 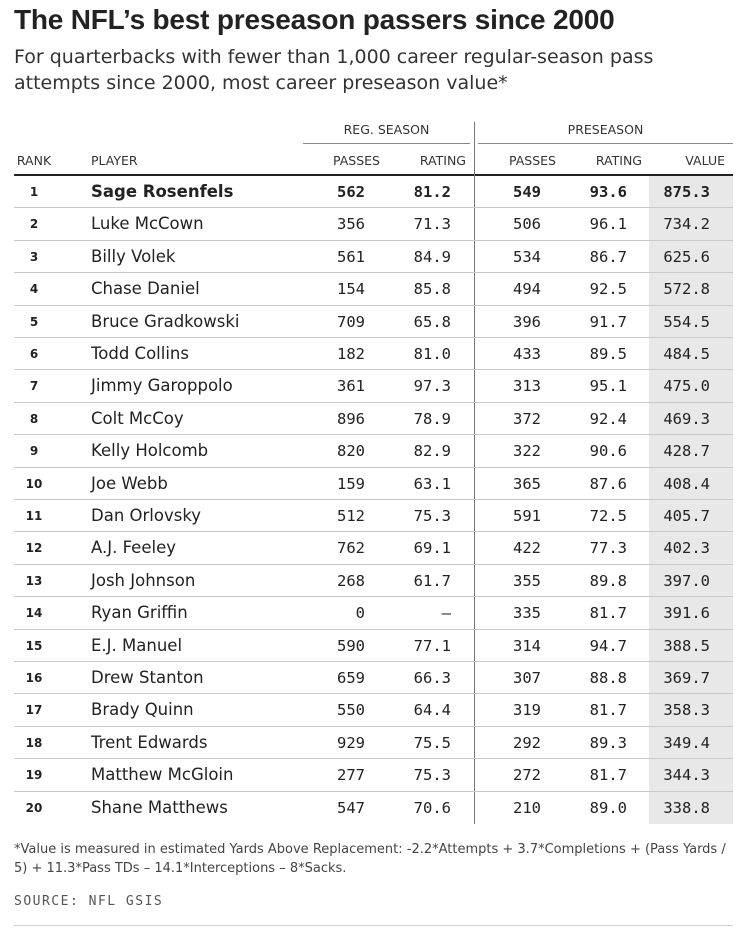 I want to click on player-name: Josh Johnson, so click(x=143, y=580).